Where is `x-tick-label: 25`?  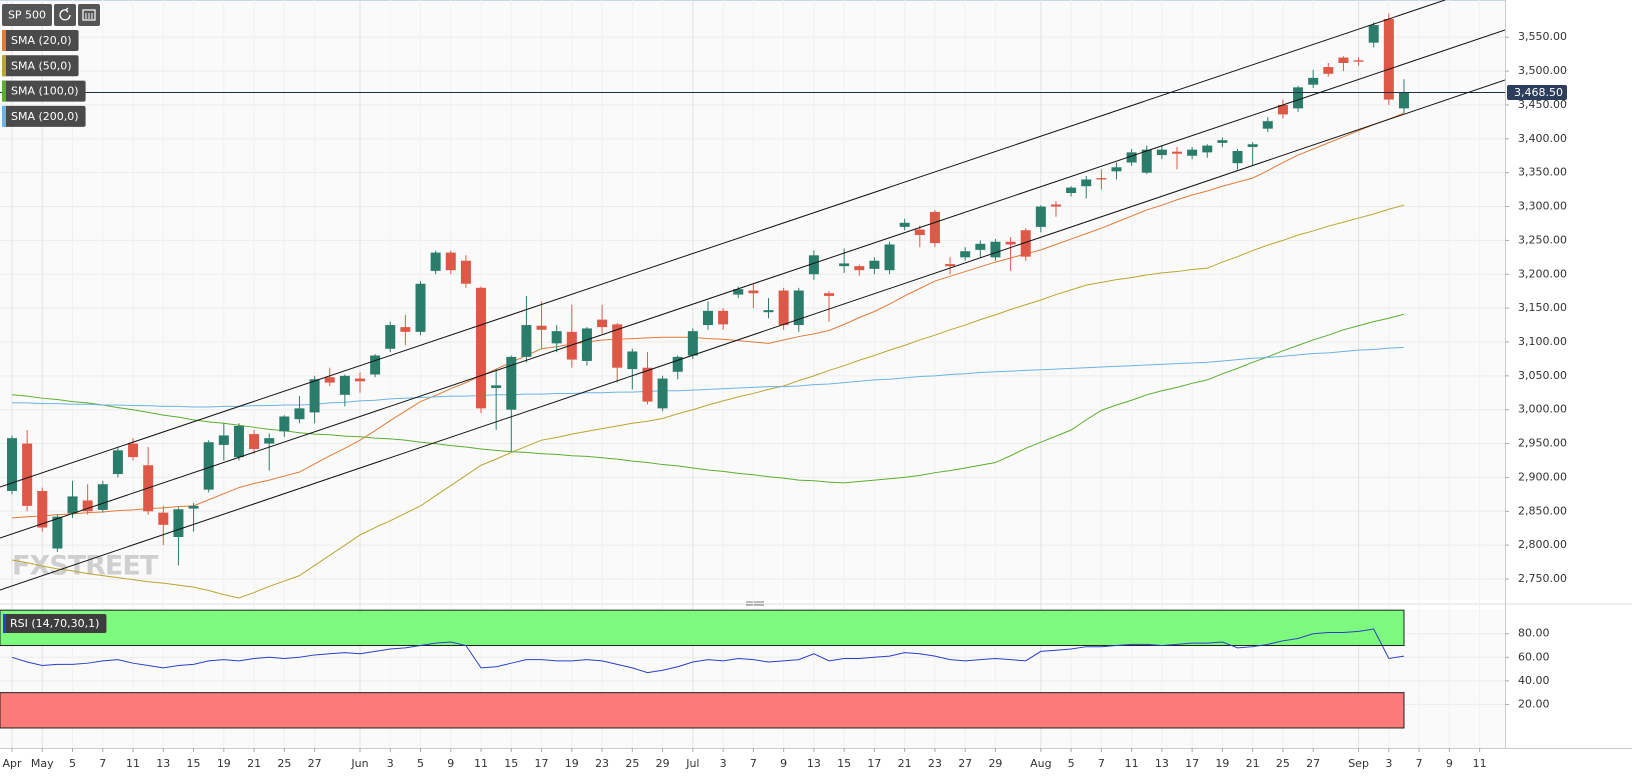 x-tick-label: 25 is located at coordinates (1283, 763).